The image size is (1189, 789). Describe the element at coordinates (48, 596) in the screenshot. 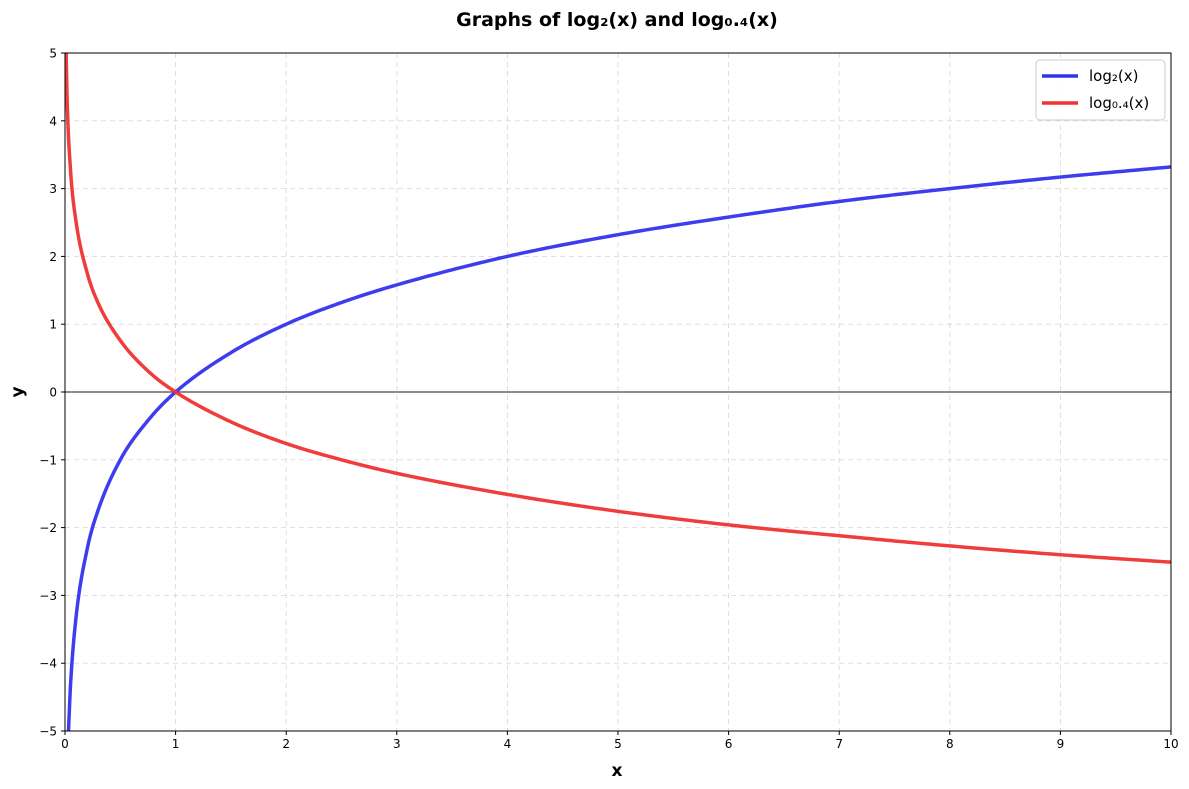

I see `y-tick-label: −3` at that location.